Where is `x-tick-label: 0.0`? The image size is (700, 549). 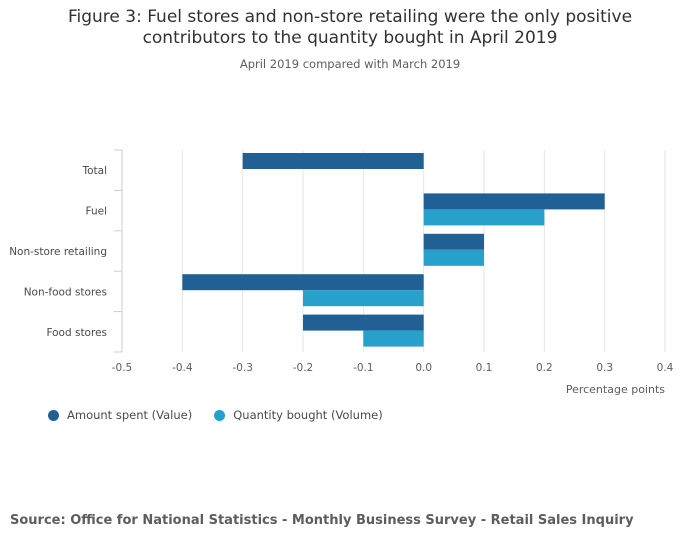
x-tick-label: 0.0 is located at coordinates (423, 368).